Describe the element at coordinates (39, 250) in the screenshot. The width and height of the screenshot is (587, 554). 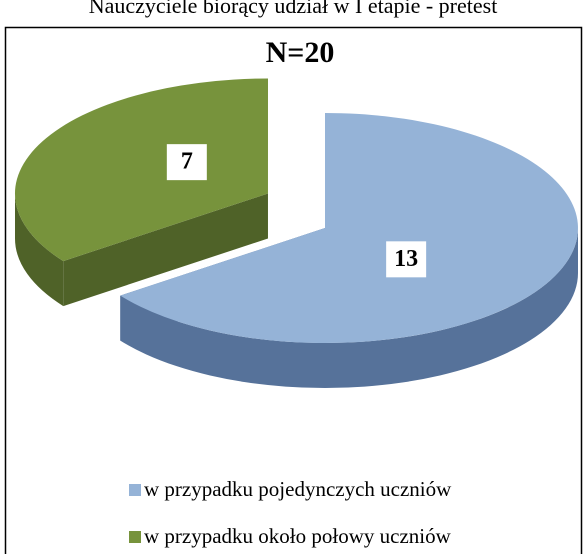
I see `slice-wall` at that location.